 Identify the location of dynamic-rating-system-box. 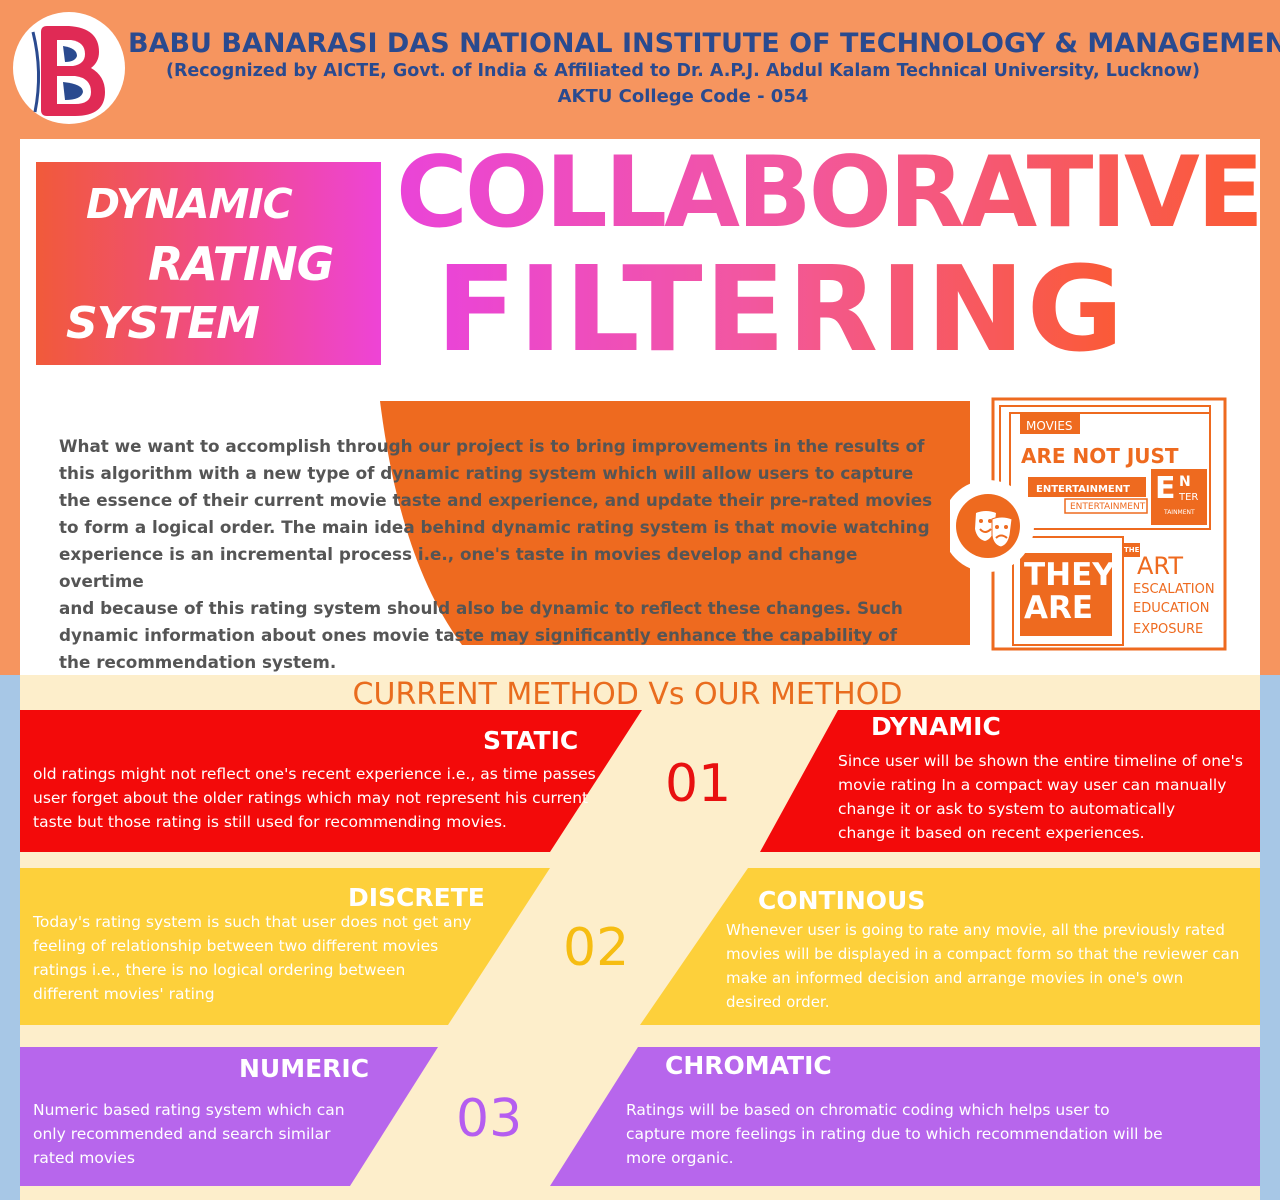
(208, 263).